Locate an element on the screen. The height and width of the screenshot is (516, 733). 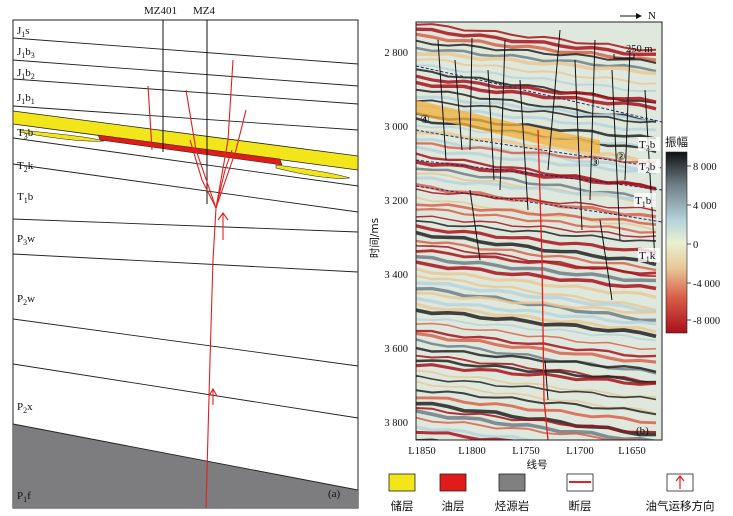
migration-arrows is located at coordinates (218, 308).